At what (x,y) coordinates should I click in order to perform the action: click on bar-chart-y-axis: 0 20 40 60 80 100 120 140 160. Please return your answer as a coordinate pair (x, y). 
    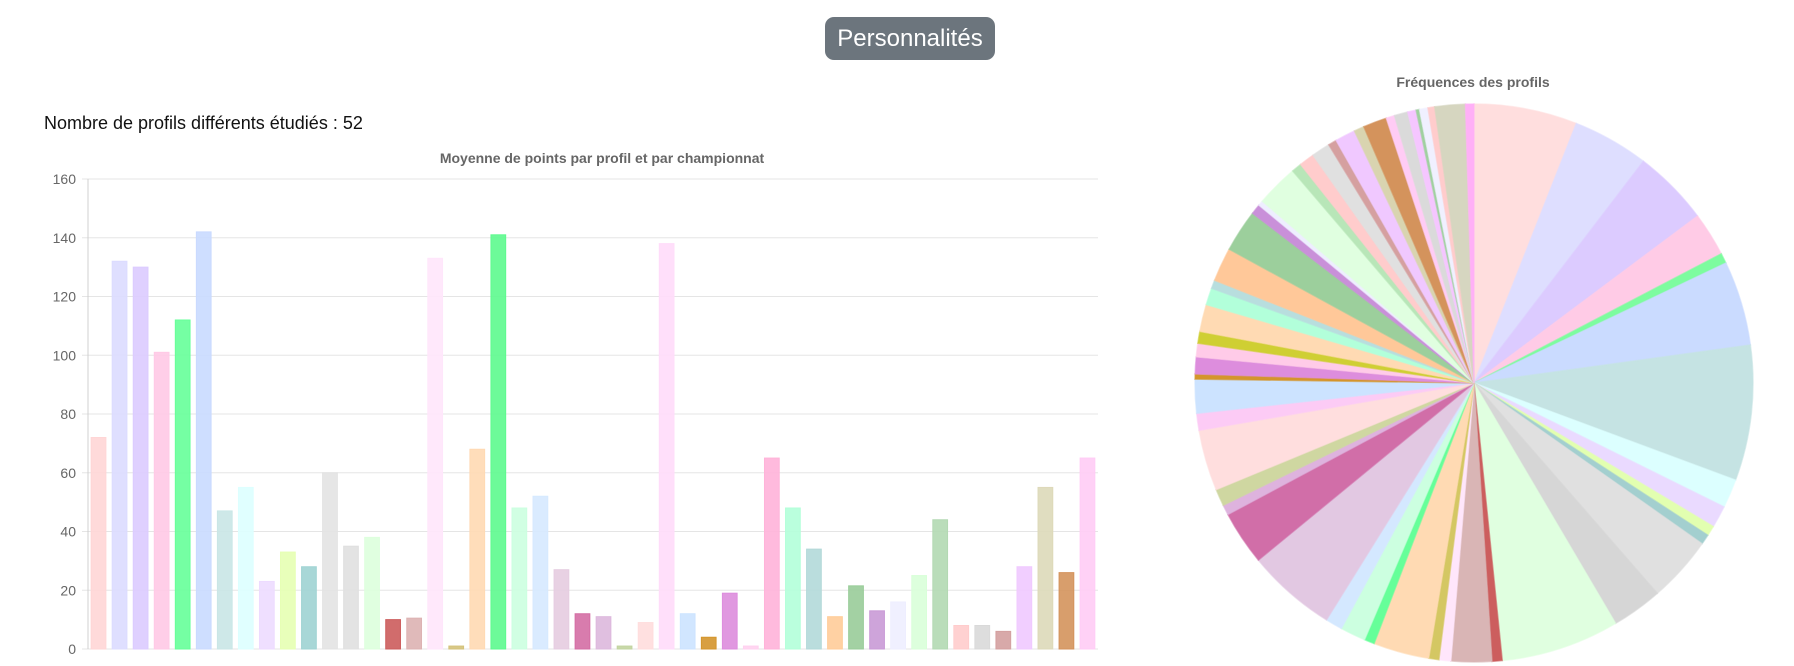
    Looking at the image, I should click on (65, 414).